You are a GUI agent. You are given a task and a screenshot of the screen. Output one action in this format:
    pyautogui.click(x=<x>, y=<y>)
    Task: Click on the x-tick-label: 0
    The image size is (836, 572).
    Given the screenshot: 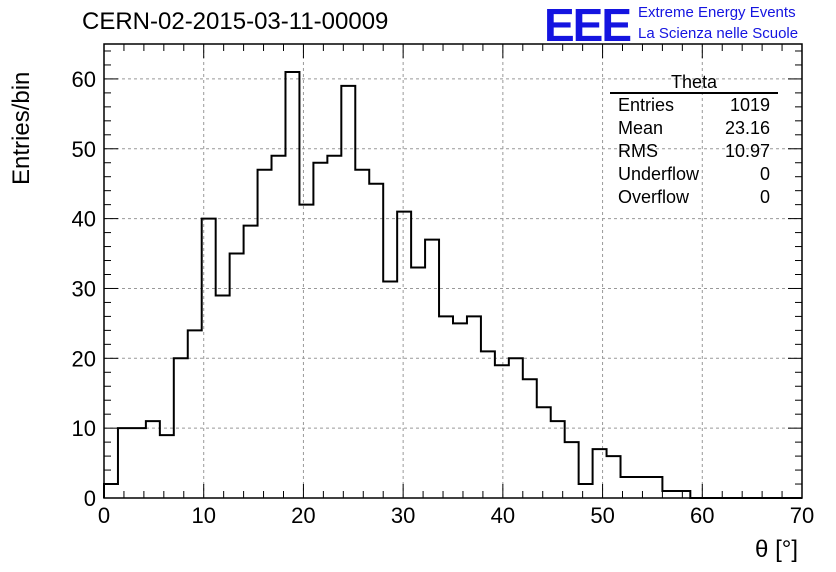 What is the action you would take?
    pyautogui.click(x=104, y=515)
    